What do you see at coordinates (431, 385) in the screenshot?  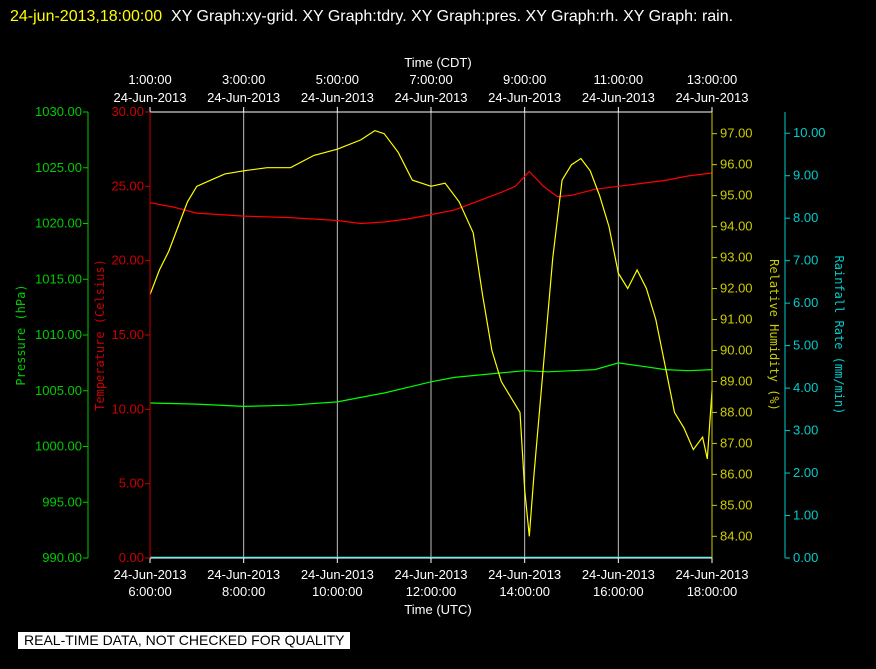 I see `series-line-pres` at bounding box center [431, 385].